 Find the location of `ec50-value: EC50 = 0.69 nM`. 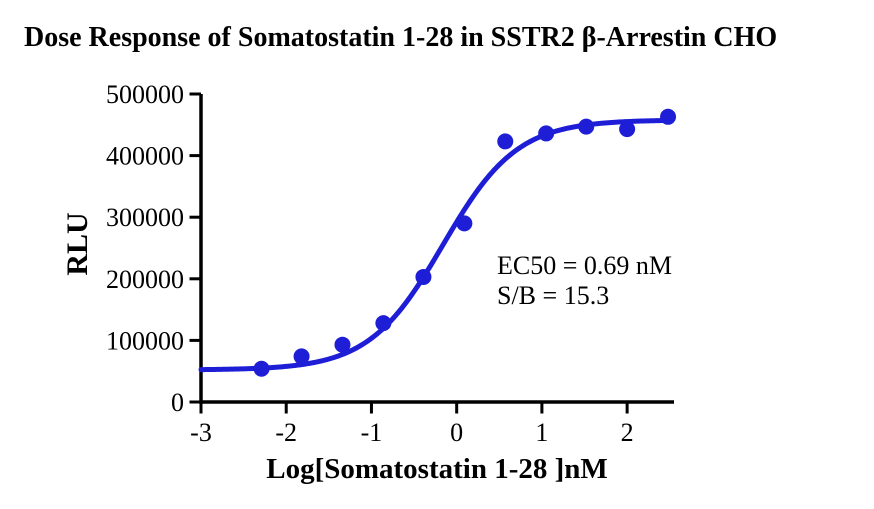

ec50-value: EC50 = 0.69 nM is located at coordinates (585, 265).